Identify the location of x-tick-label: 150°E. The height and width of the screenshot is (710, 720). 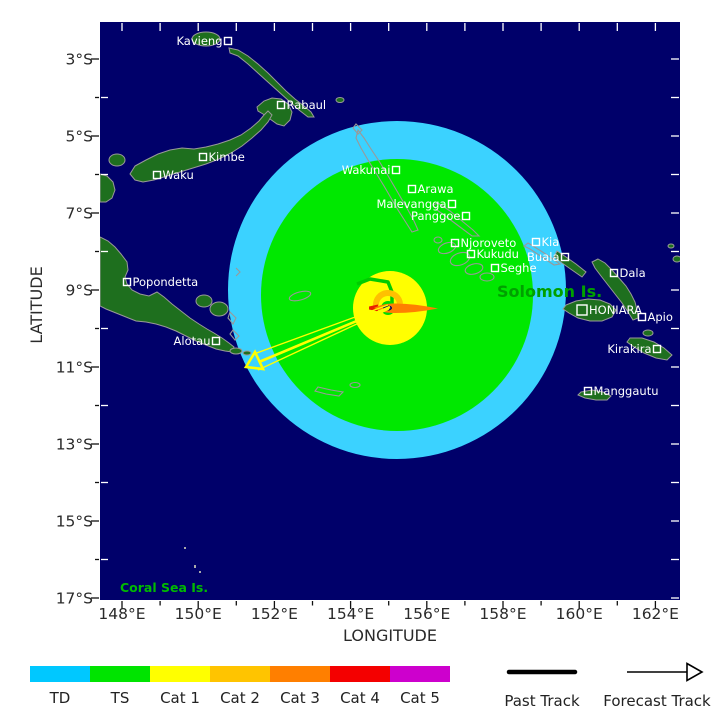
(198, 614).